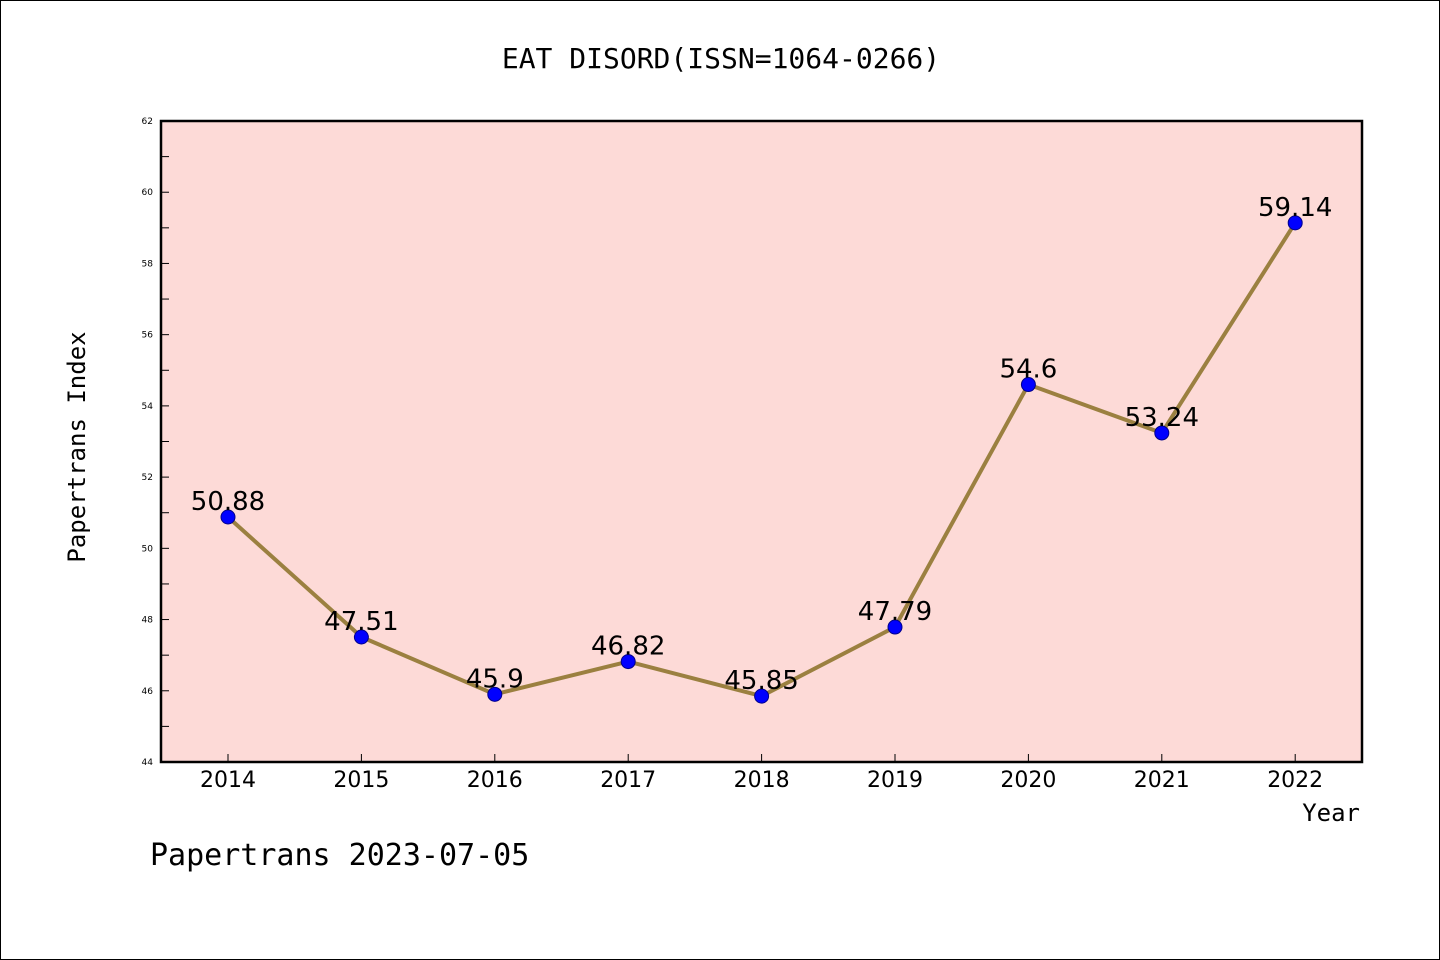 The height and width of the screenshot is (960, 1440). I want to click on data-label: 46.82, so click(628, 647).